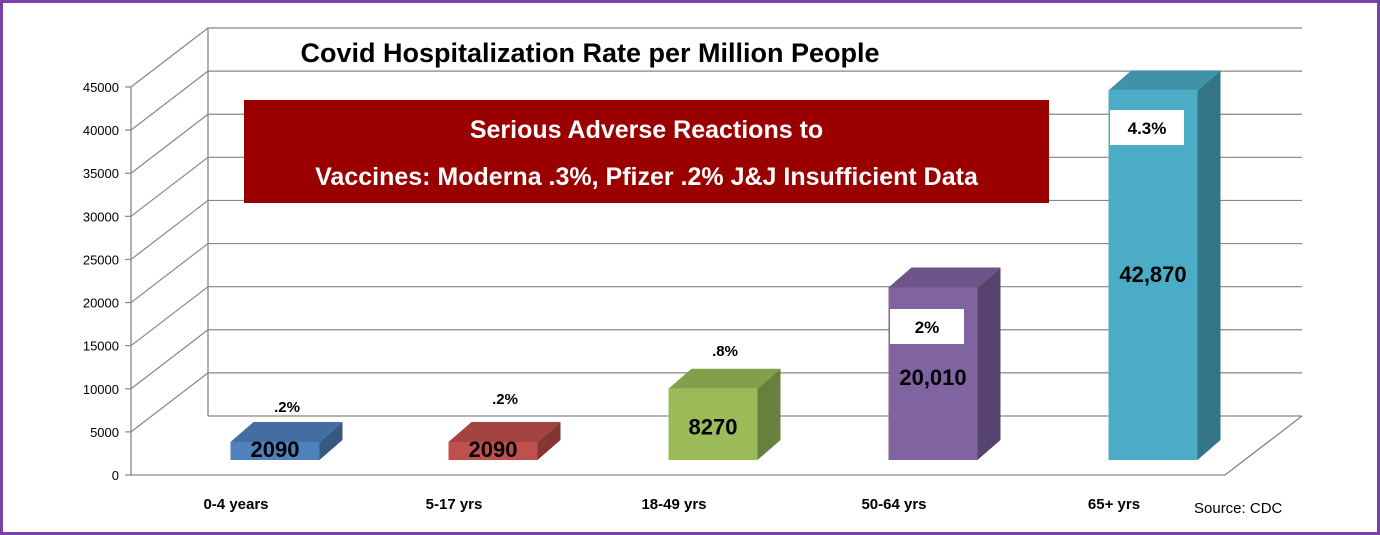 Image resolution: width=1380 pixels, height=535 pixels. I want to click on bar-value-label: 20,010, so click(932, 377).